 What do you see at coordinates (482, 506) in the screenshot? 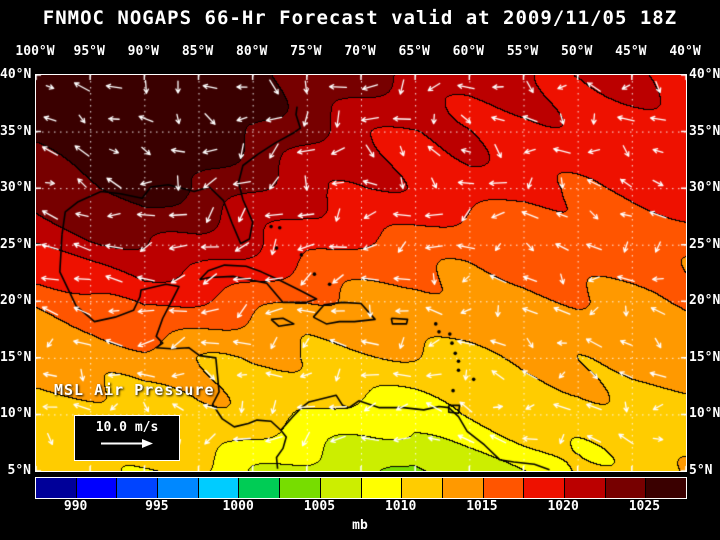
I see `colorbar-tick-label: 1015` at bounding box center [482, 506].